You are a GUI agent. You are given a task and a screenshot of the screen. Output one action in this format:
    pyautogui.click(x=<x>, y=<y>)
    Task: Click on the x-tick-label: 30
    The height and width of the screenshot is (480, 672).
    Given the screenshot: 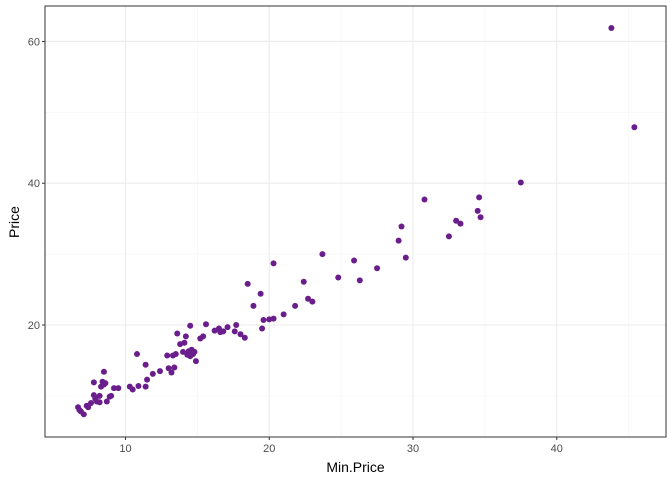 What is the action you would take?
    pyautogui.click(x=413, y=449)
    